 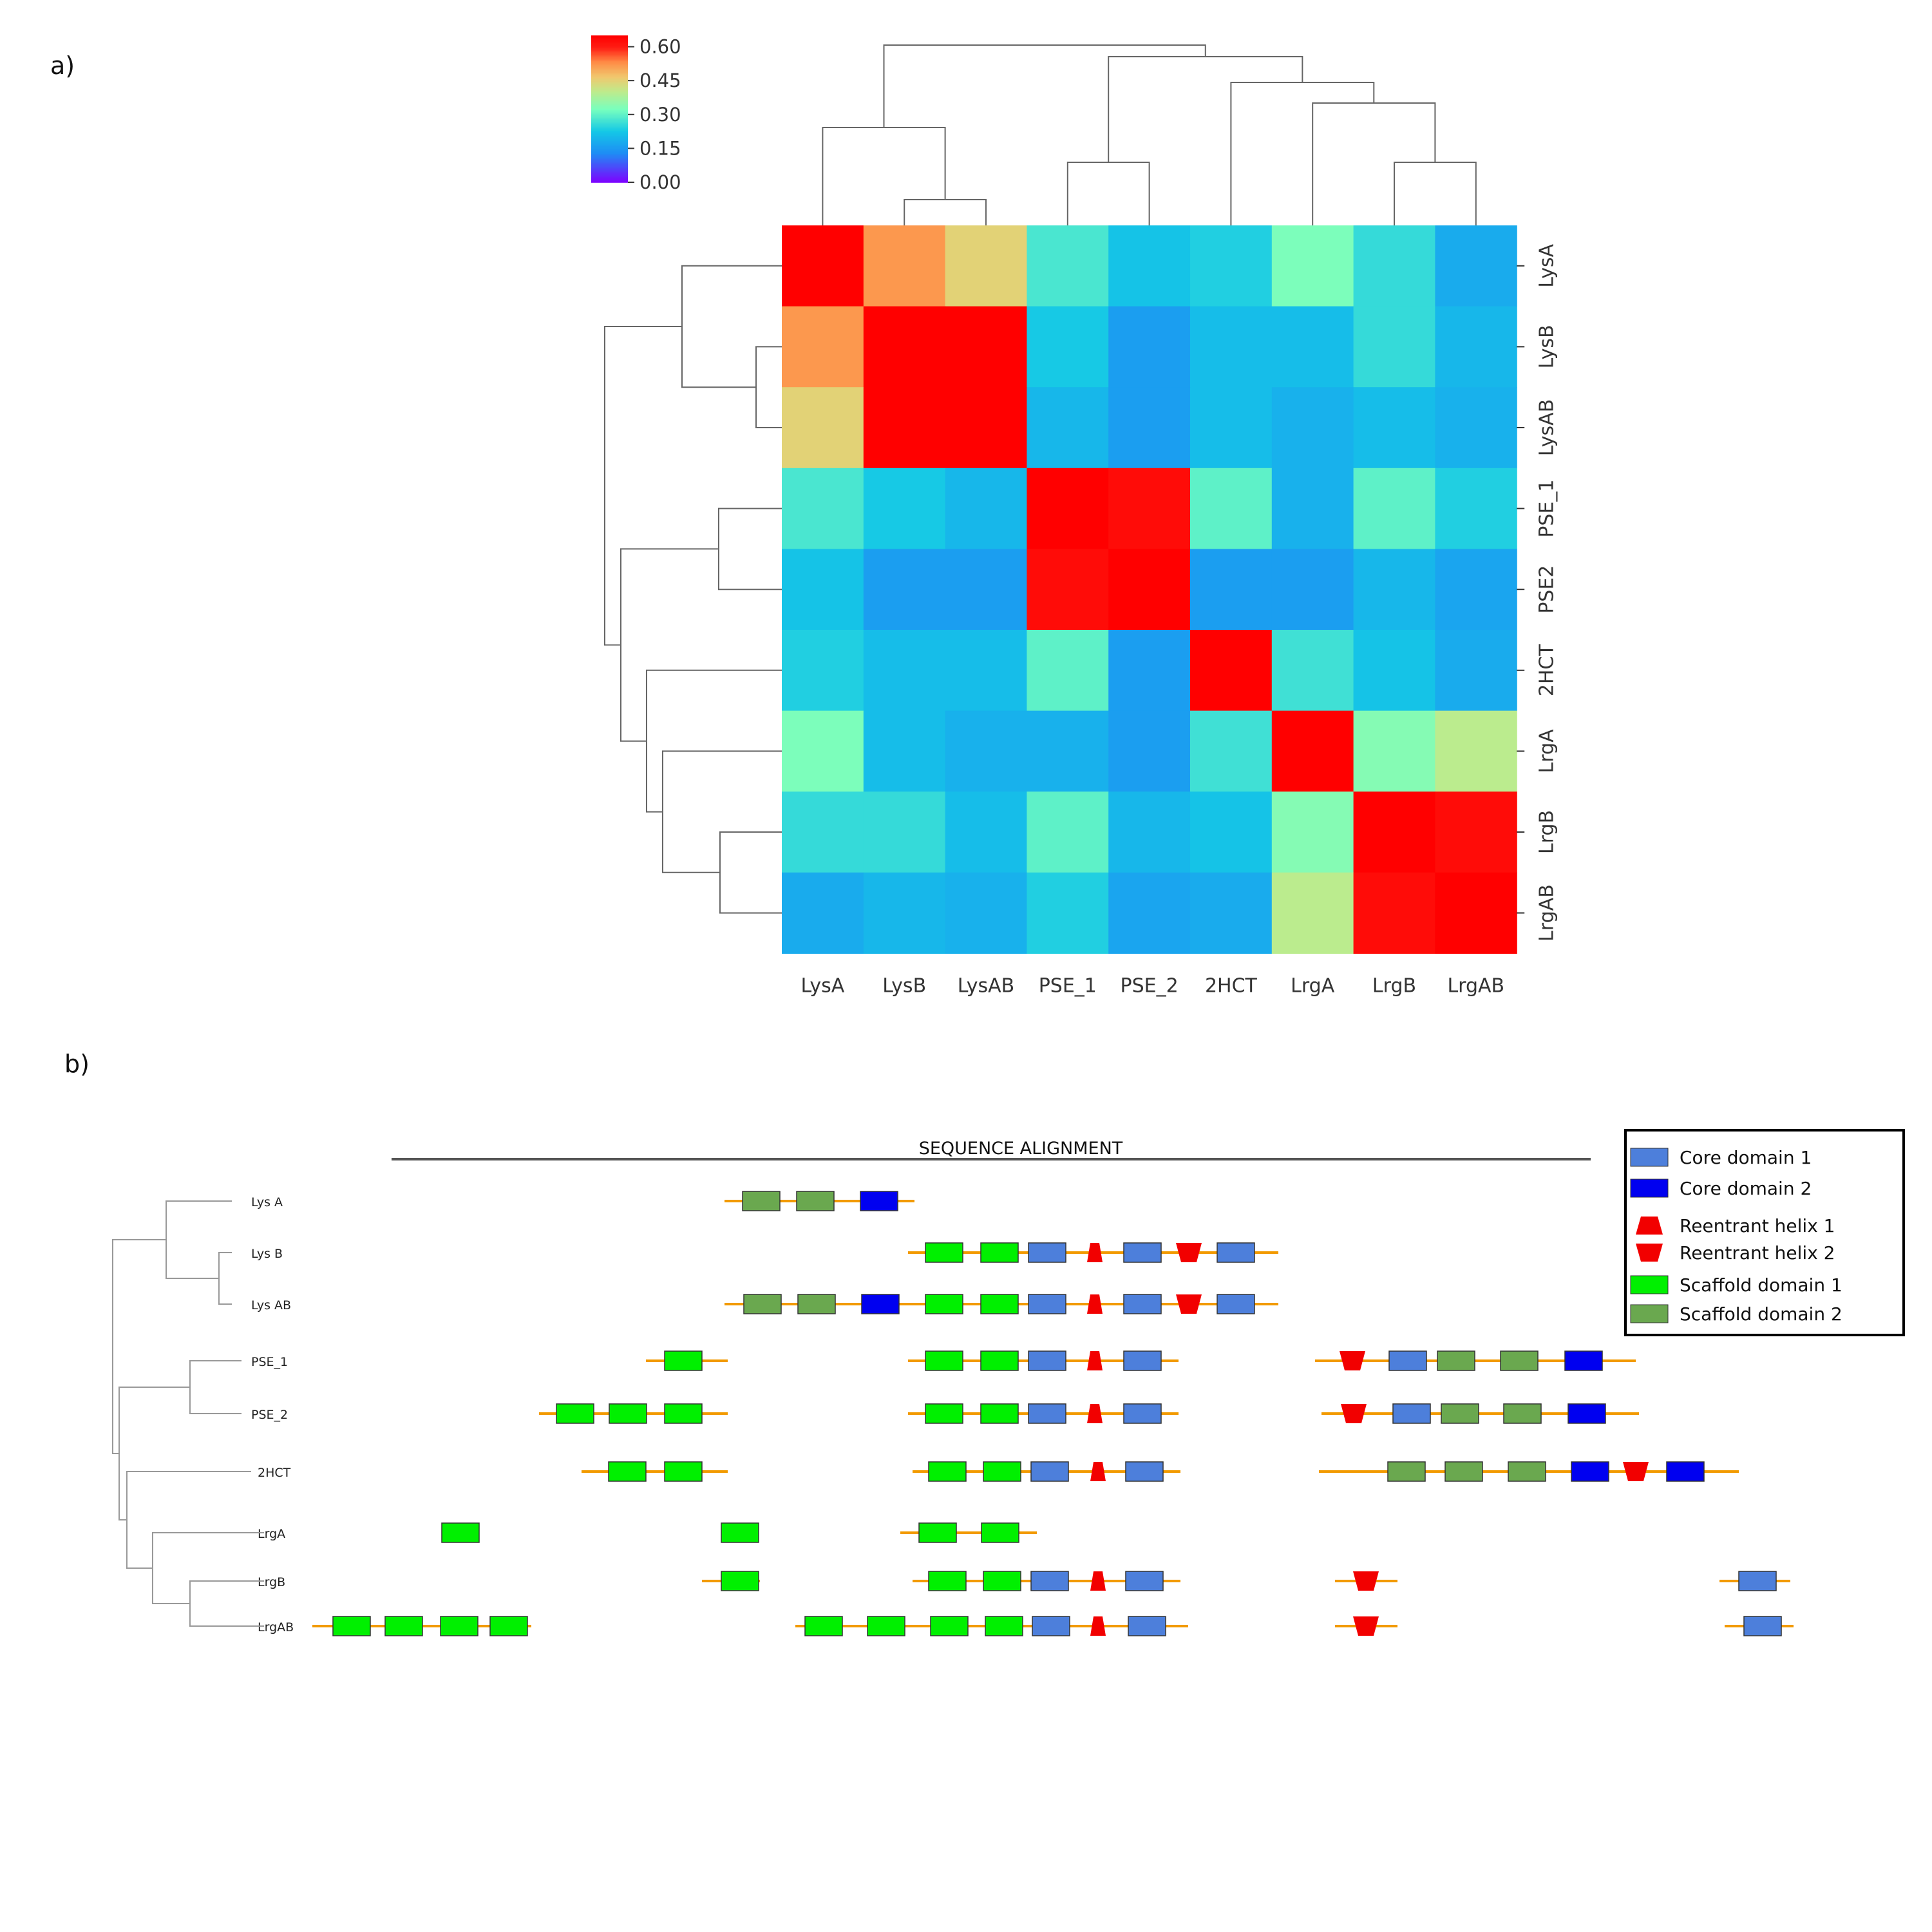 I want to click on tree-leaf-label-3: PSE_1, so click(x=269, y=1362).